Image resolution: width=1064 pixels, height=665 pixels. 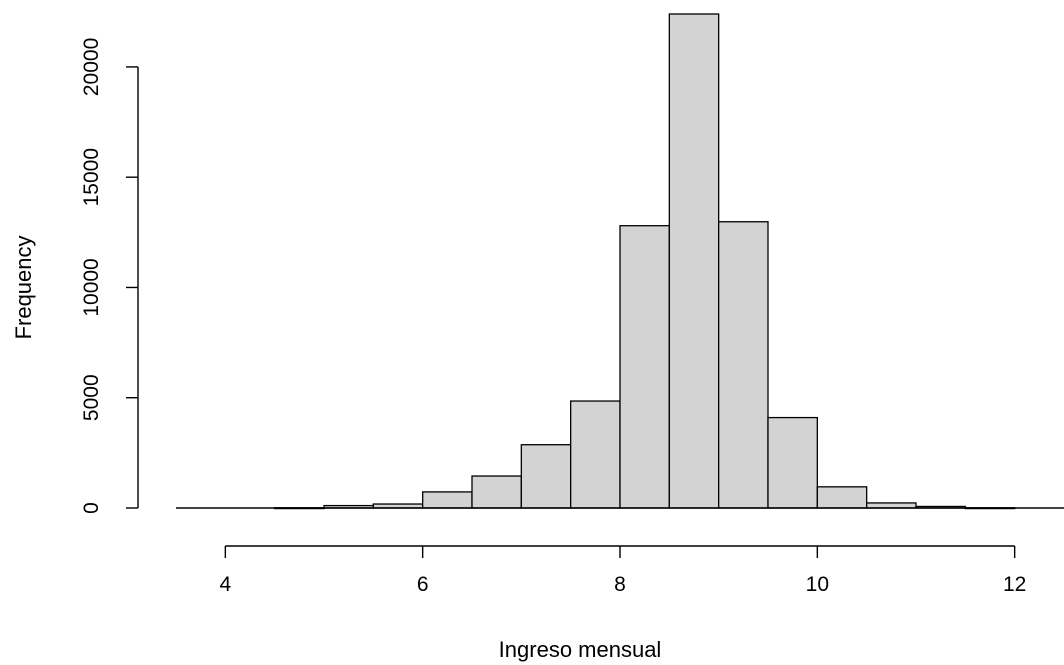 I want to click on x-tick-label: 6, so click(x=423, y=584).